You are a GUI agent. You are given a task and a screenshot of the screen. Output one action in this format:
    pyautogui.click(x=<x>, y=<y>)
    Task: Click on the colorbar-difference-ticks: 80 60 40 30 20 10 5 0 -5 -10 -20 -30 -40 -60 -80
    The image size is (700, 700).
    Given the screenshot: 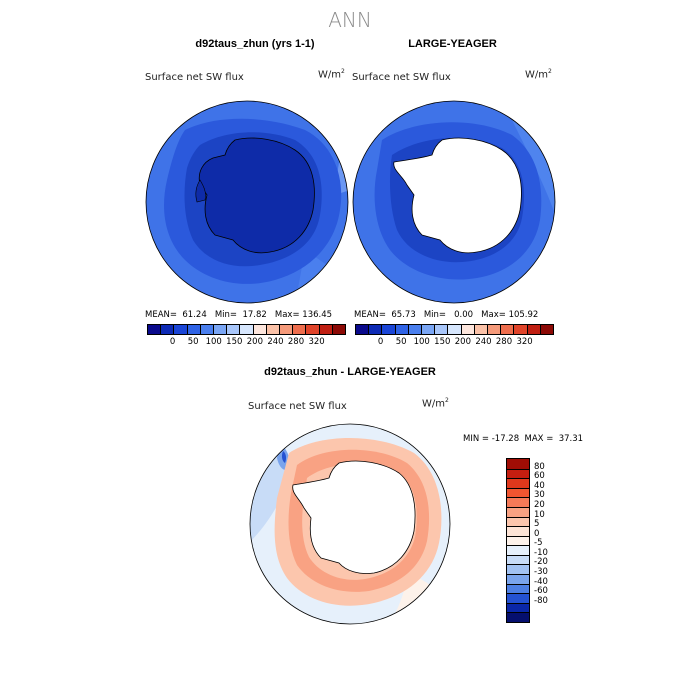 What is the action you would take?
    pyautogui.click(x=554, y=539)
    